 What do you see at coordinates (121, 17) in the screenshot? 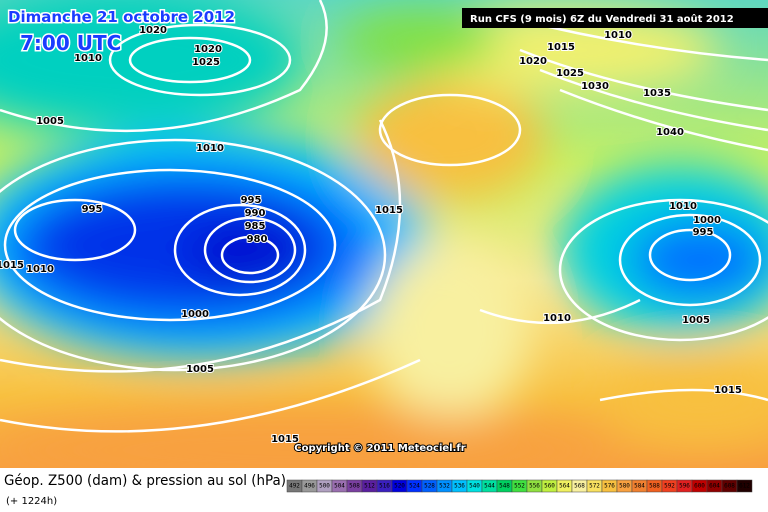
I see `date: Dimanche 21 octobre 2012` at bounding box center [121, 17].